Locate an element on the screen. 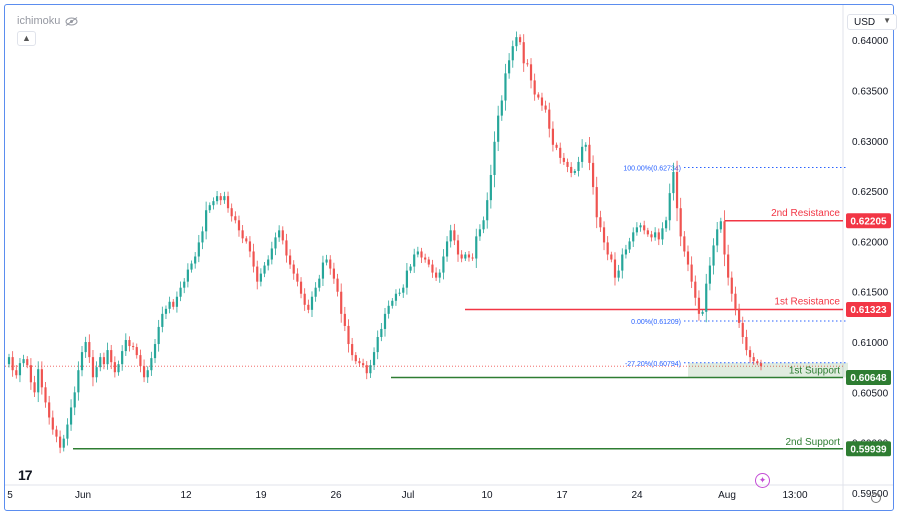 The height and width of the screenshot is (517, 900). indicator-legend: ichimoku is located at coordinates (47, 21).